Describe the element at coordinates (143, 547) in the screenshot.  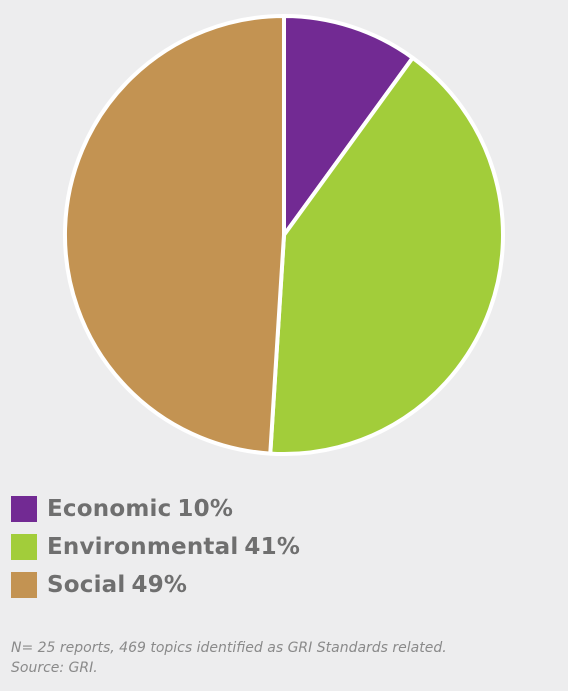
I see `legend-label-environmental: Environmental` at that location.